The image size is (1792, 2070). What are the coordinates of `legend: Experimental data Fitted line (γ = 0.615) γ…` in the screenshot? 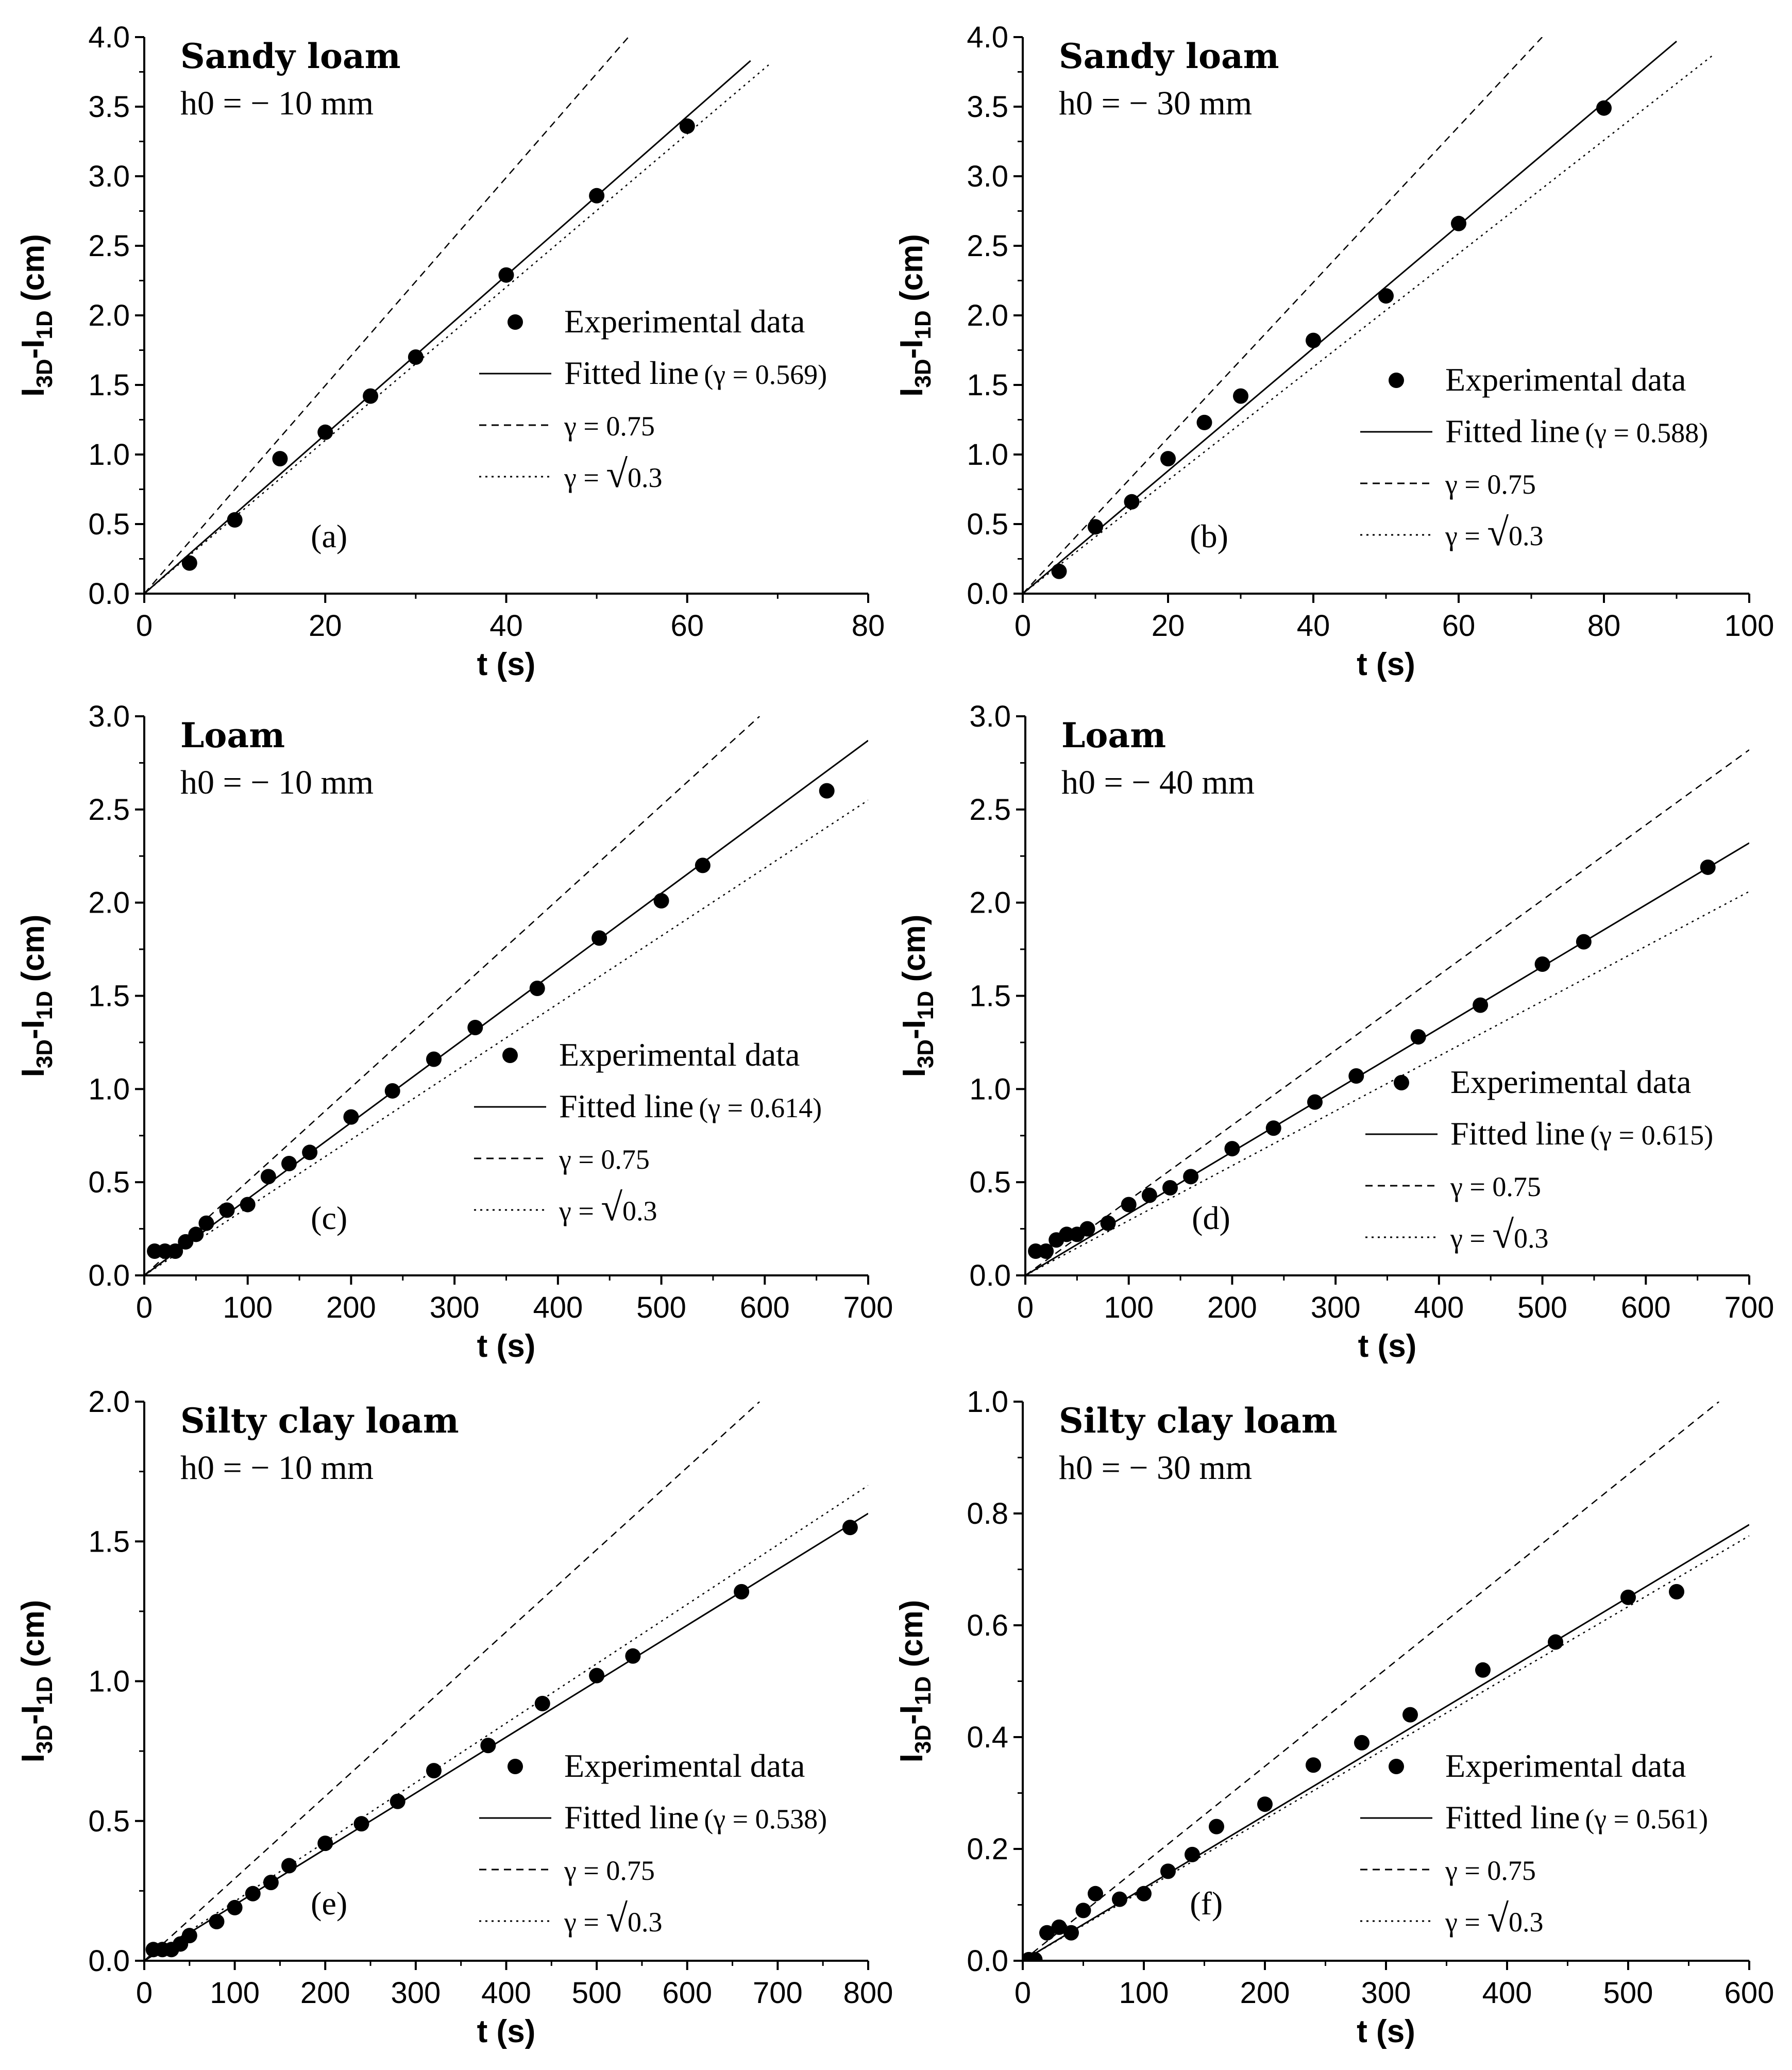 It's located at (1539, 1160).